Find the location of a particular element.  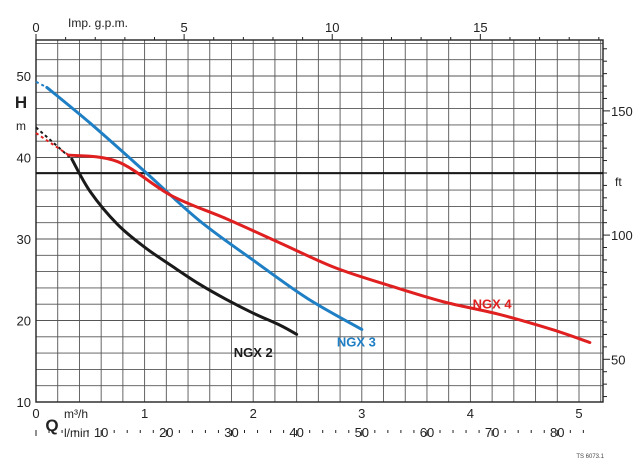

x-tick-label-lmin: 80 is located at coordinates (557, 432).